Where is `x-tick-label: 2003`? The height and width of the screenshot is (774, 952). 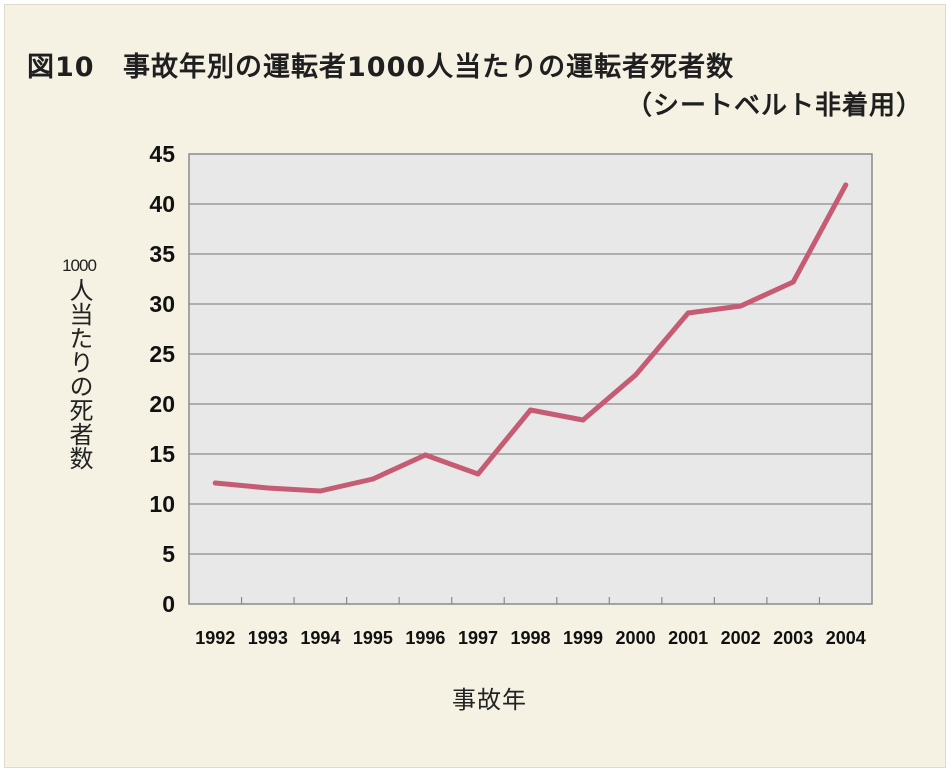
x-tick-label: 2003 is located at coordinates (793, 638).